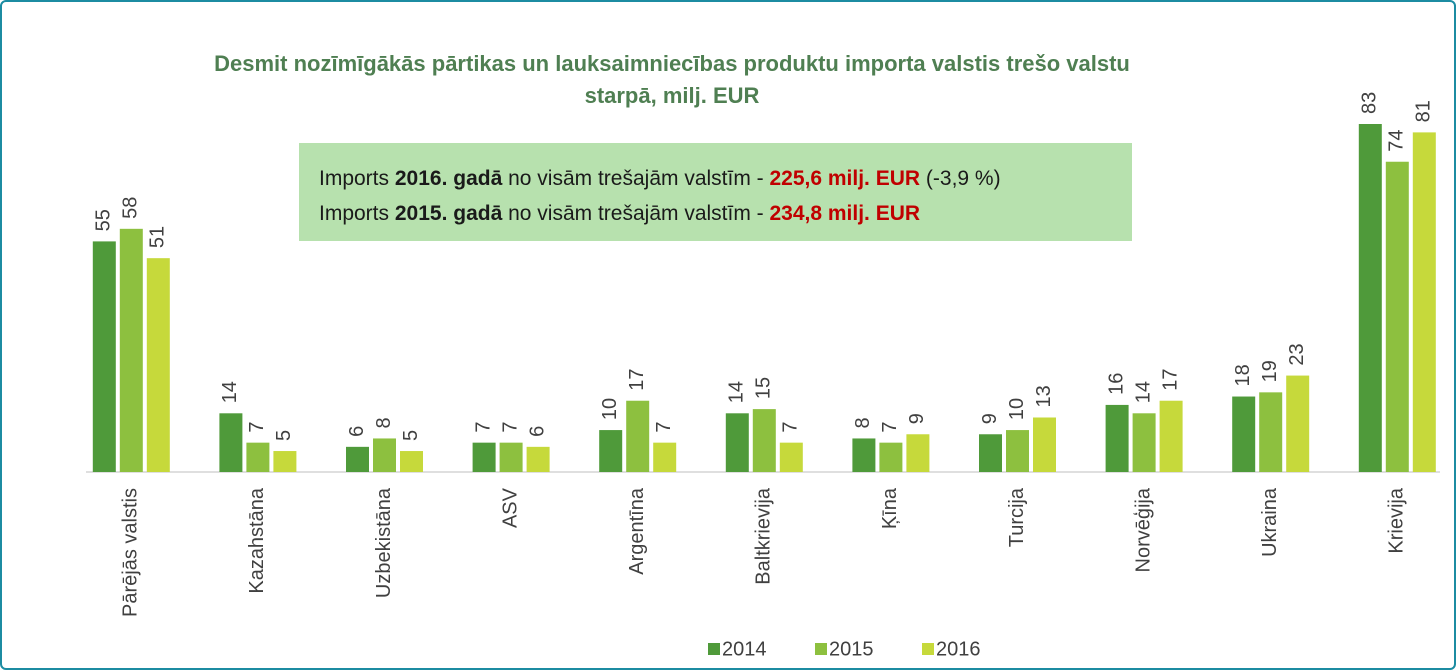 This screenshot has height=670, width=1456. I want to click on annotation-text: 225,6 milj. EUR, so click(845, 178).